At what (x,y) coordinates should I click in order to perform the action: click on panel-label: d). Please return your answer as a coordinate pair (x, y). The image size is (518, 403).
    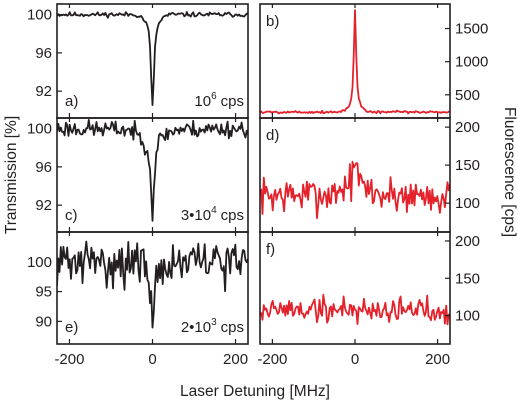
    Looking at the image, I should click on (272, 135).